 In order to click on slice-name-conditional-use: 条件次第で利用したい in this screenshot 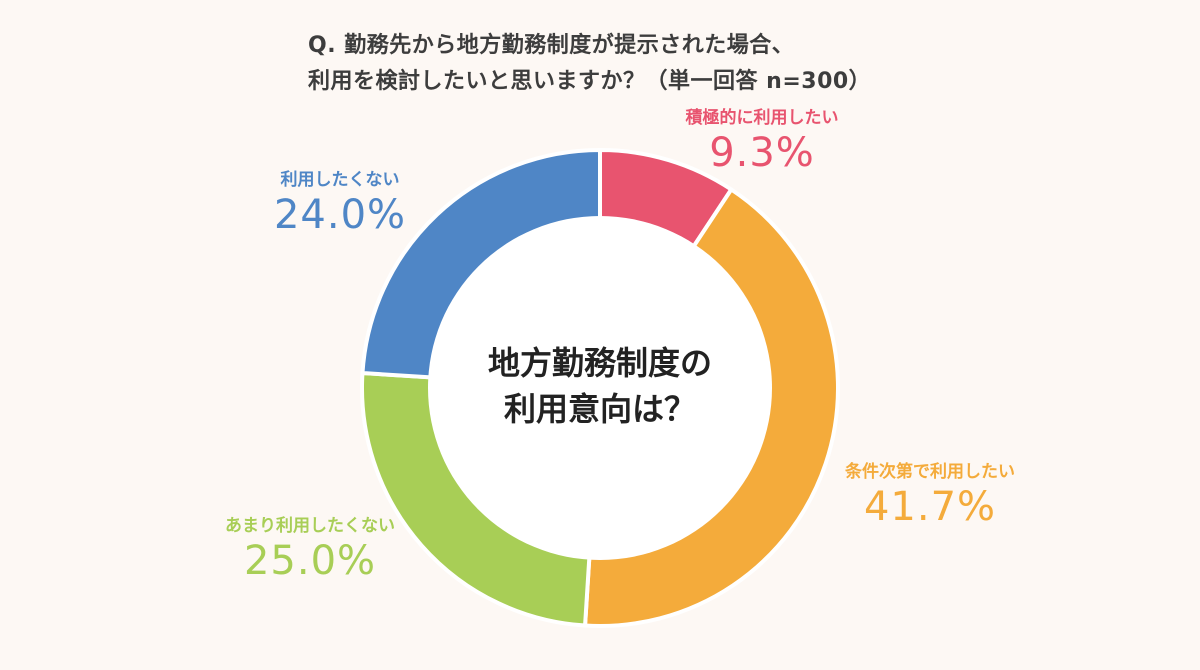, I will do `click(930, 472)`.